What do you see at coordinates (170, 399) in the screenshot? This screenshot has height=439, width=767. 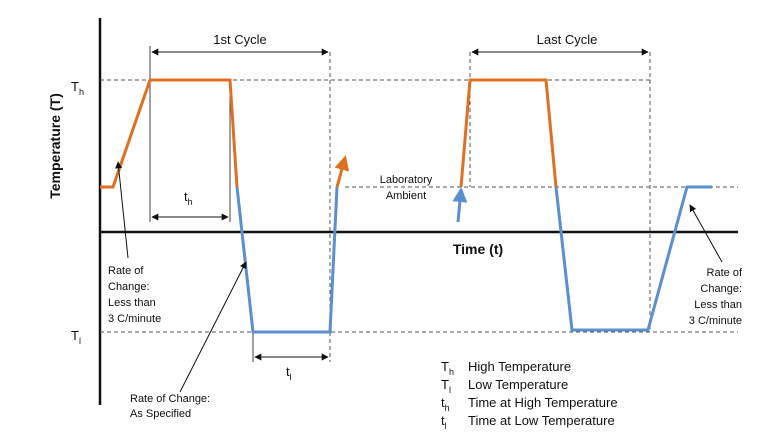 I see `svg-text: Rate of Change:` at bounding box center [170, 399].